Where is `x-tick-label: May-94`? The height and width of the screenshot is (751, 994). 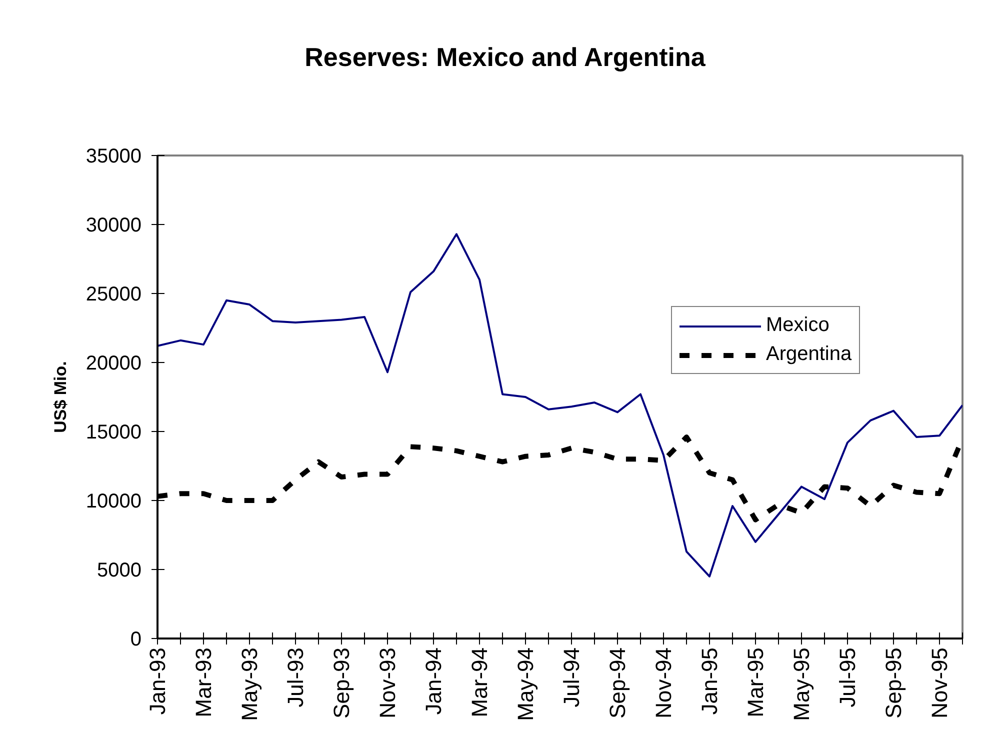 x-tick-label: May-94 is located at coordinates (525, 684).